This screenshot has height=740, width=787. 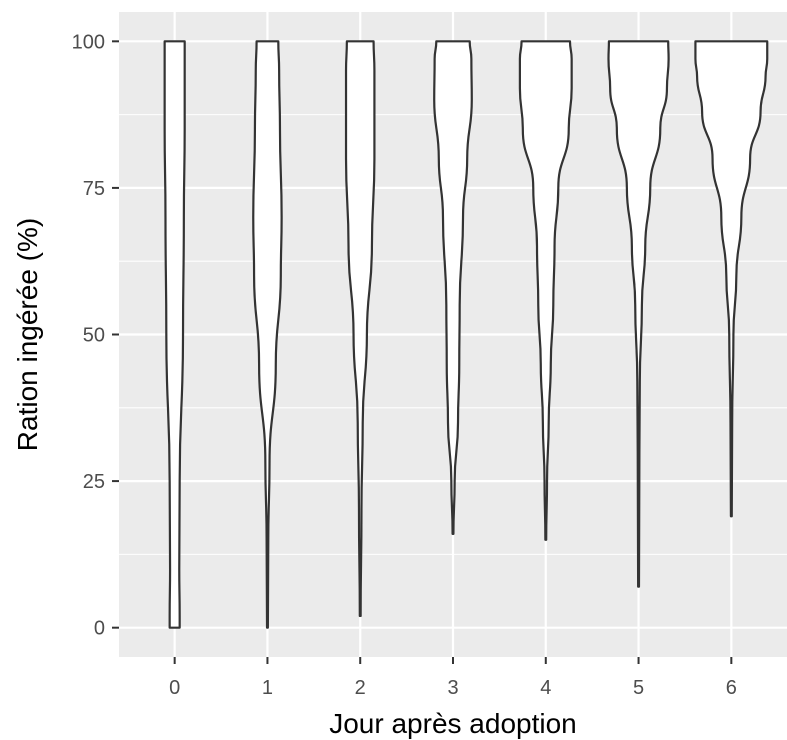 I want to click on y-tick-label: 100, so click(x=88, y=42).